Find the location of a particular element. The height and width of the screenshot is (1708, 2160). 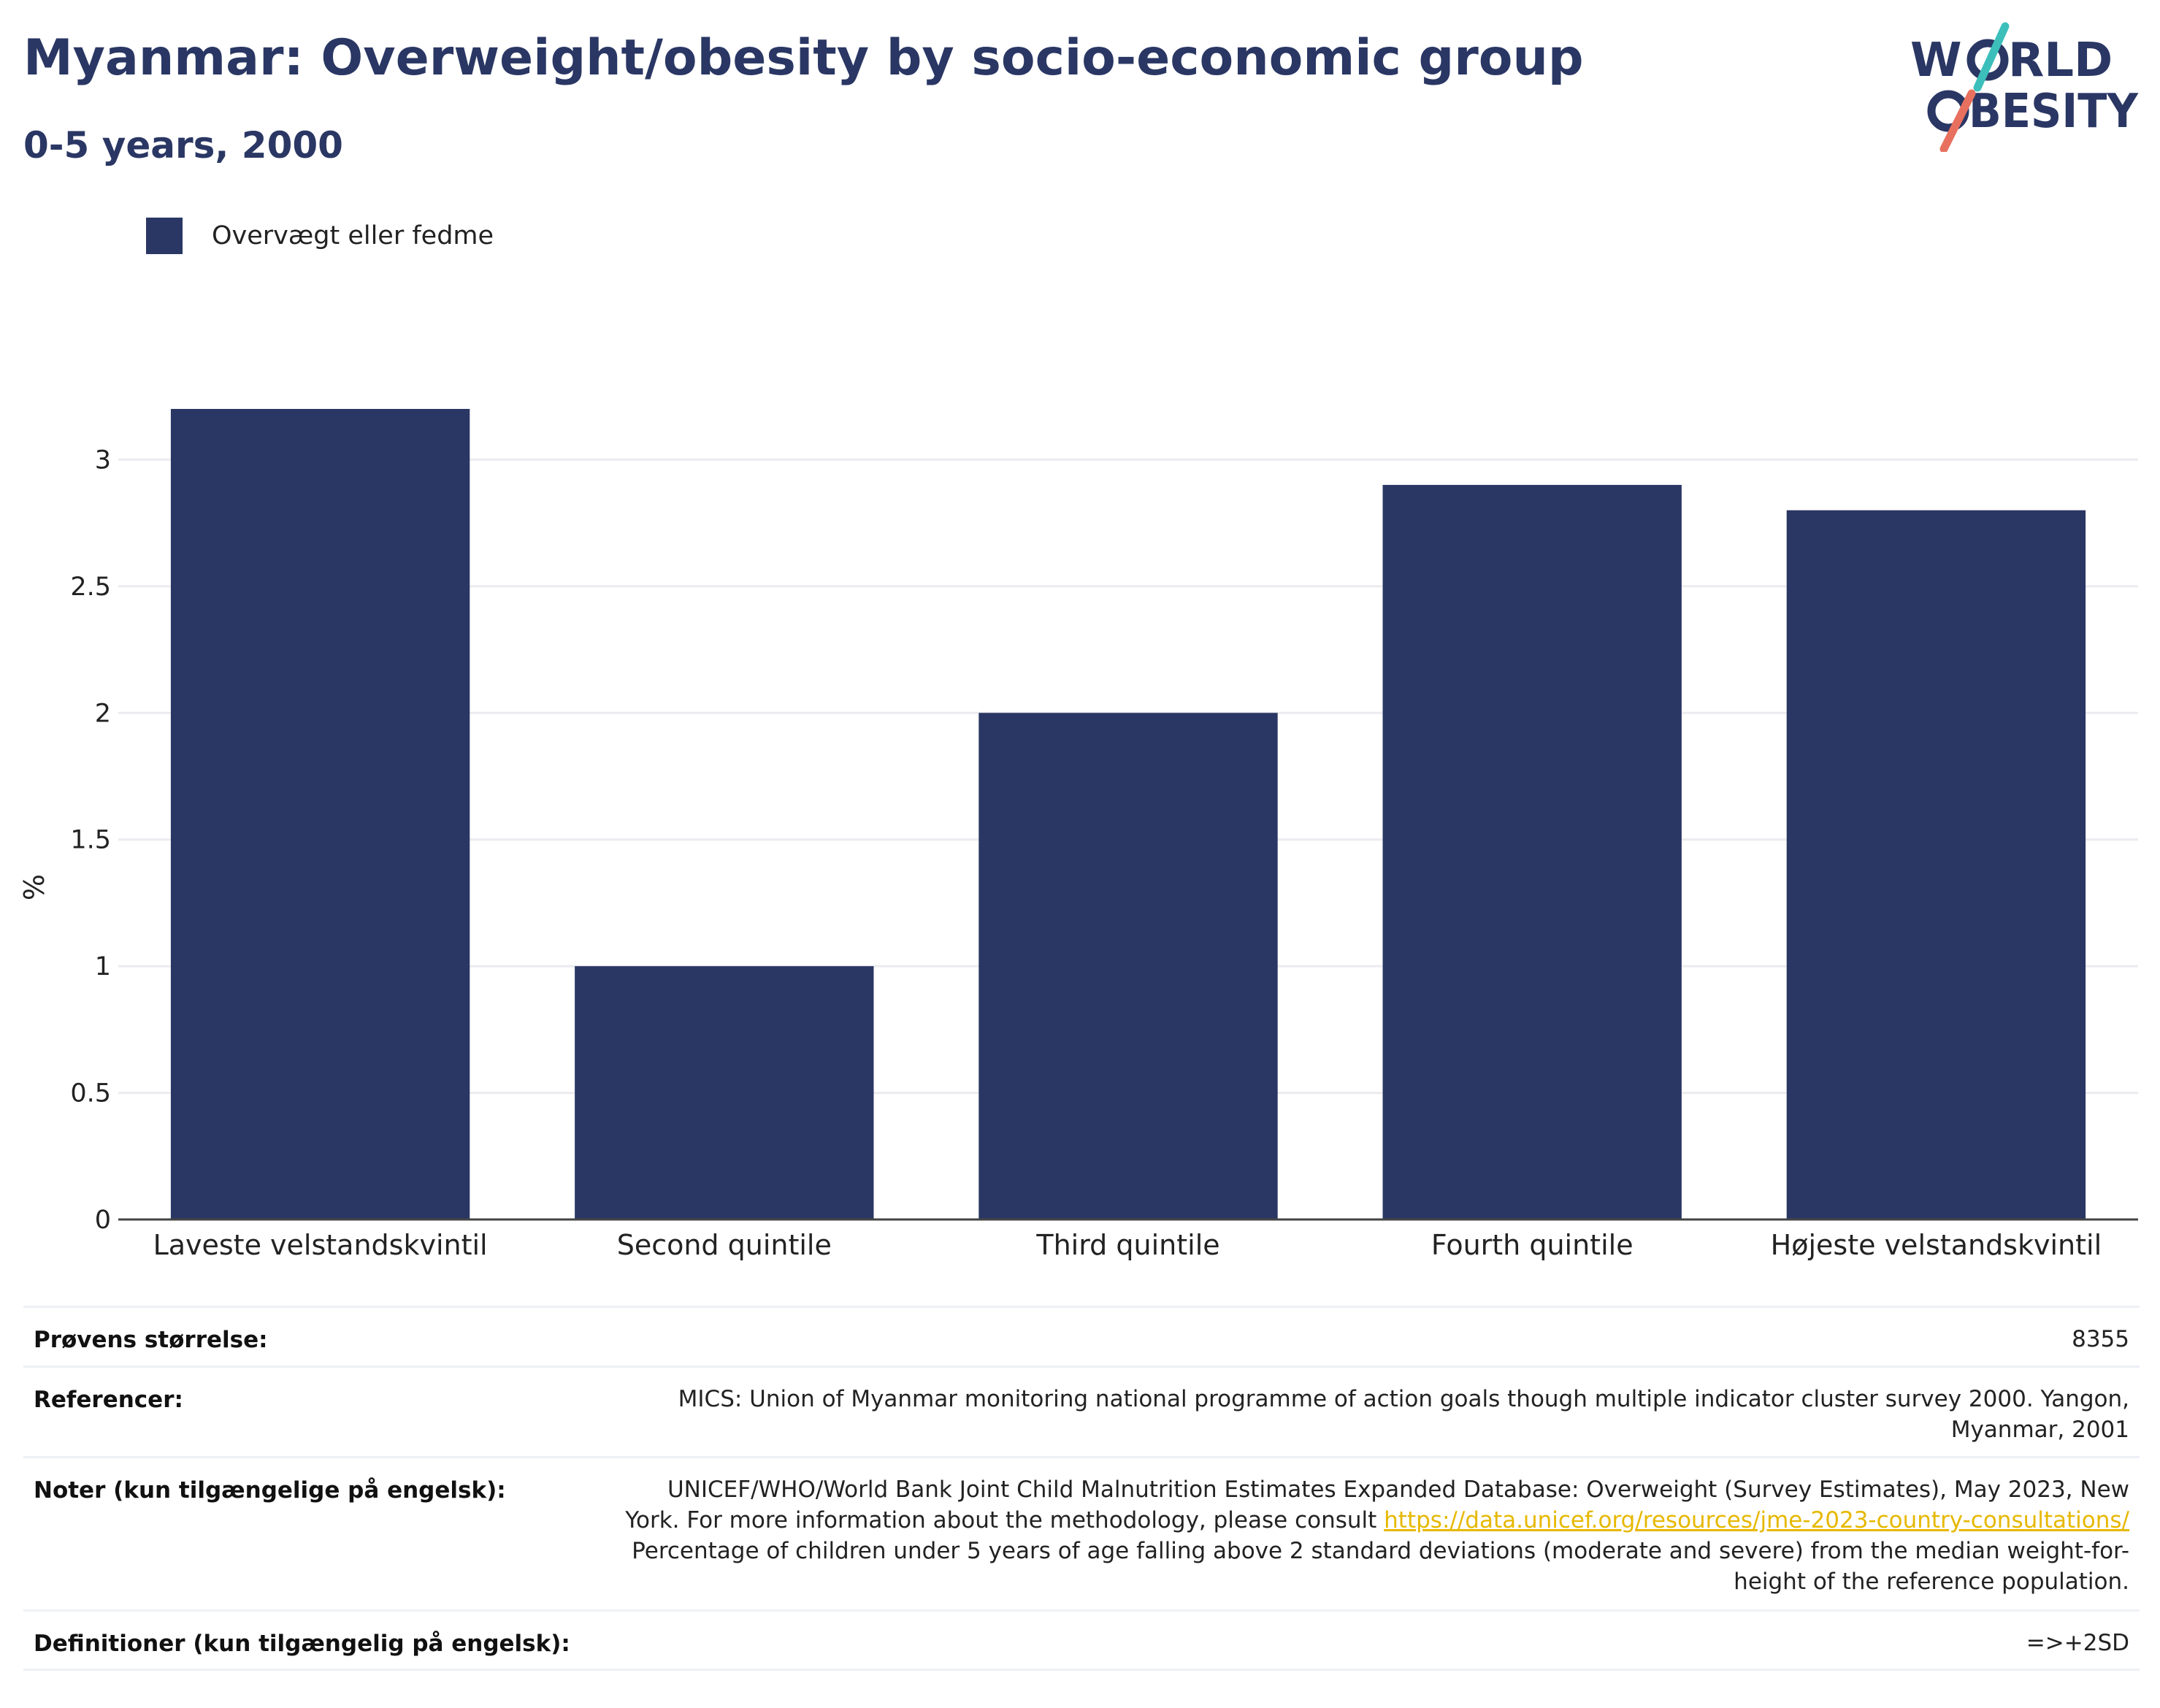

notes-label: Noter (kun tilgængelige på engelsk): is located at coordinates (270, 1490).